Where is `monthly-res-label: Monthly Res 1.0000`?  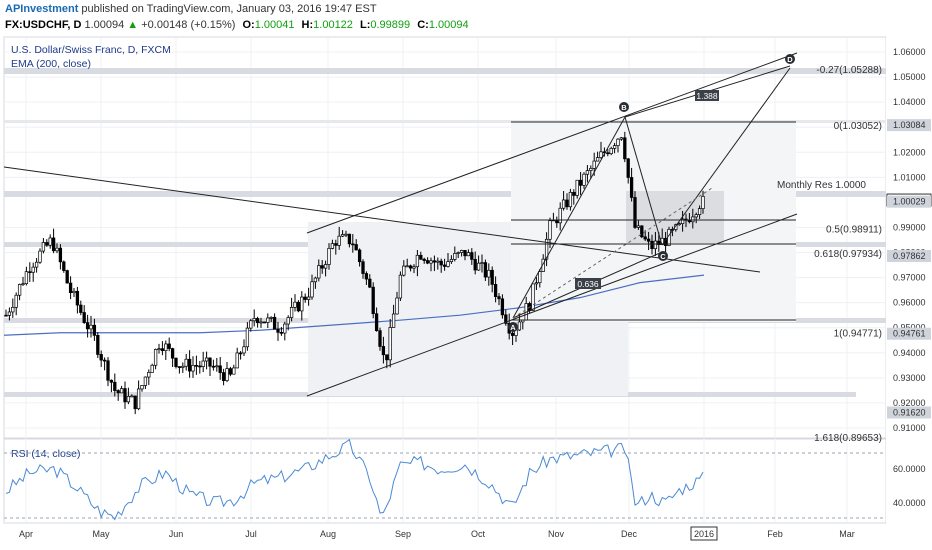 monthly-res-label: Monthly Res 1.0000 is located at coordinates (821, 185).